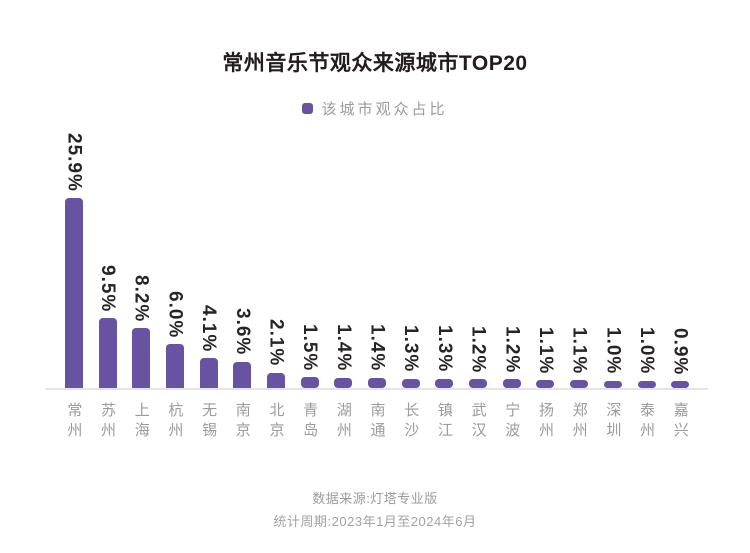 Image resolution: width=750 pixels, height=553 pixels. What do you see at coordinates (680, 352) in the screenshot?
I see `bar-value-label: 0.9%` at bounding box center [680, 352].